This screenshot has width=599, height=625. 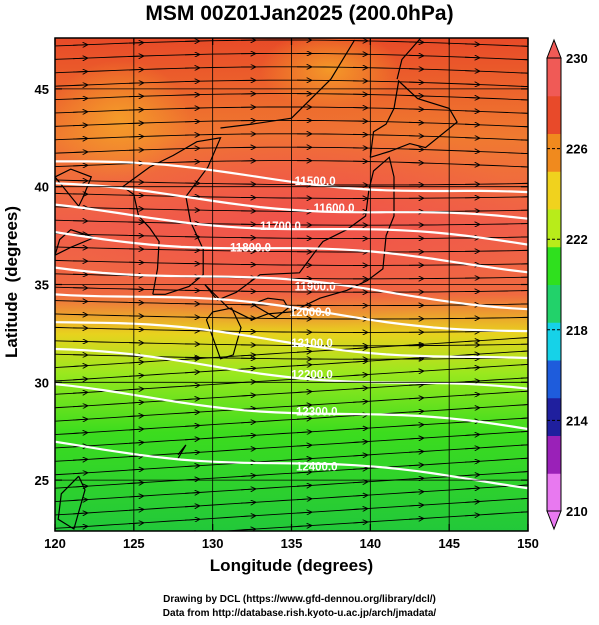 I want to click on colorbar-tick-label: 218, so click(x=577, y=330).